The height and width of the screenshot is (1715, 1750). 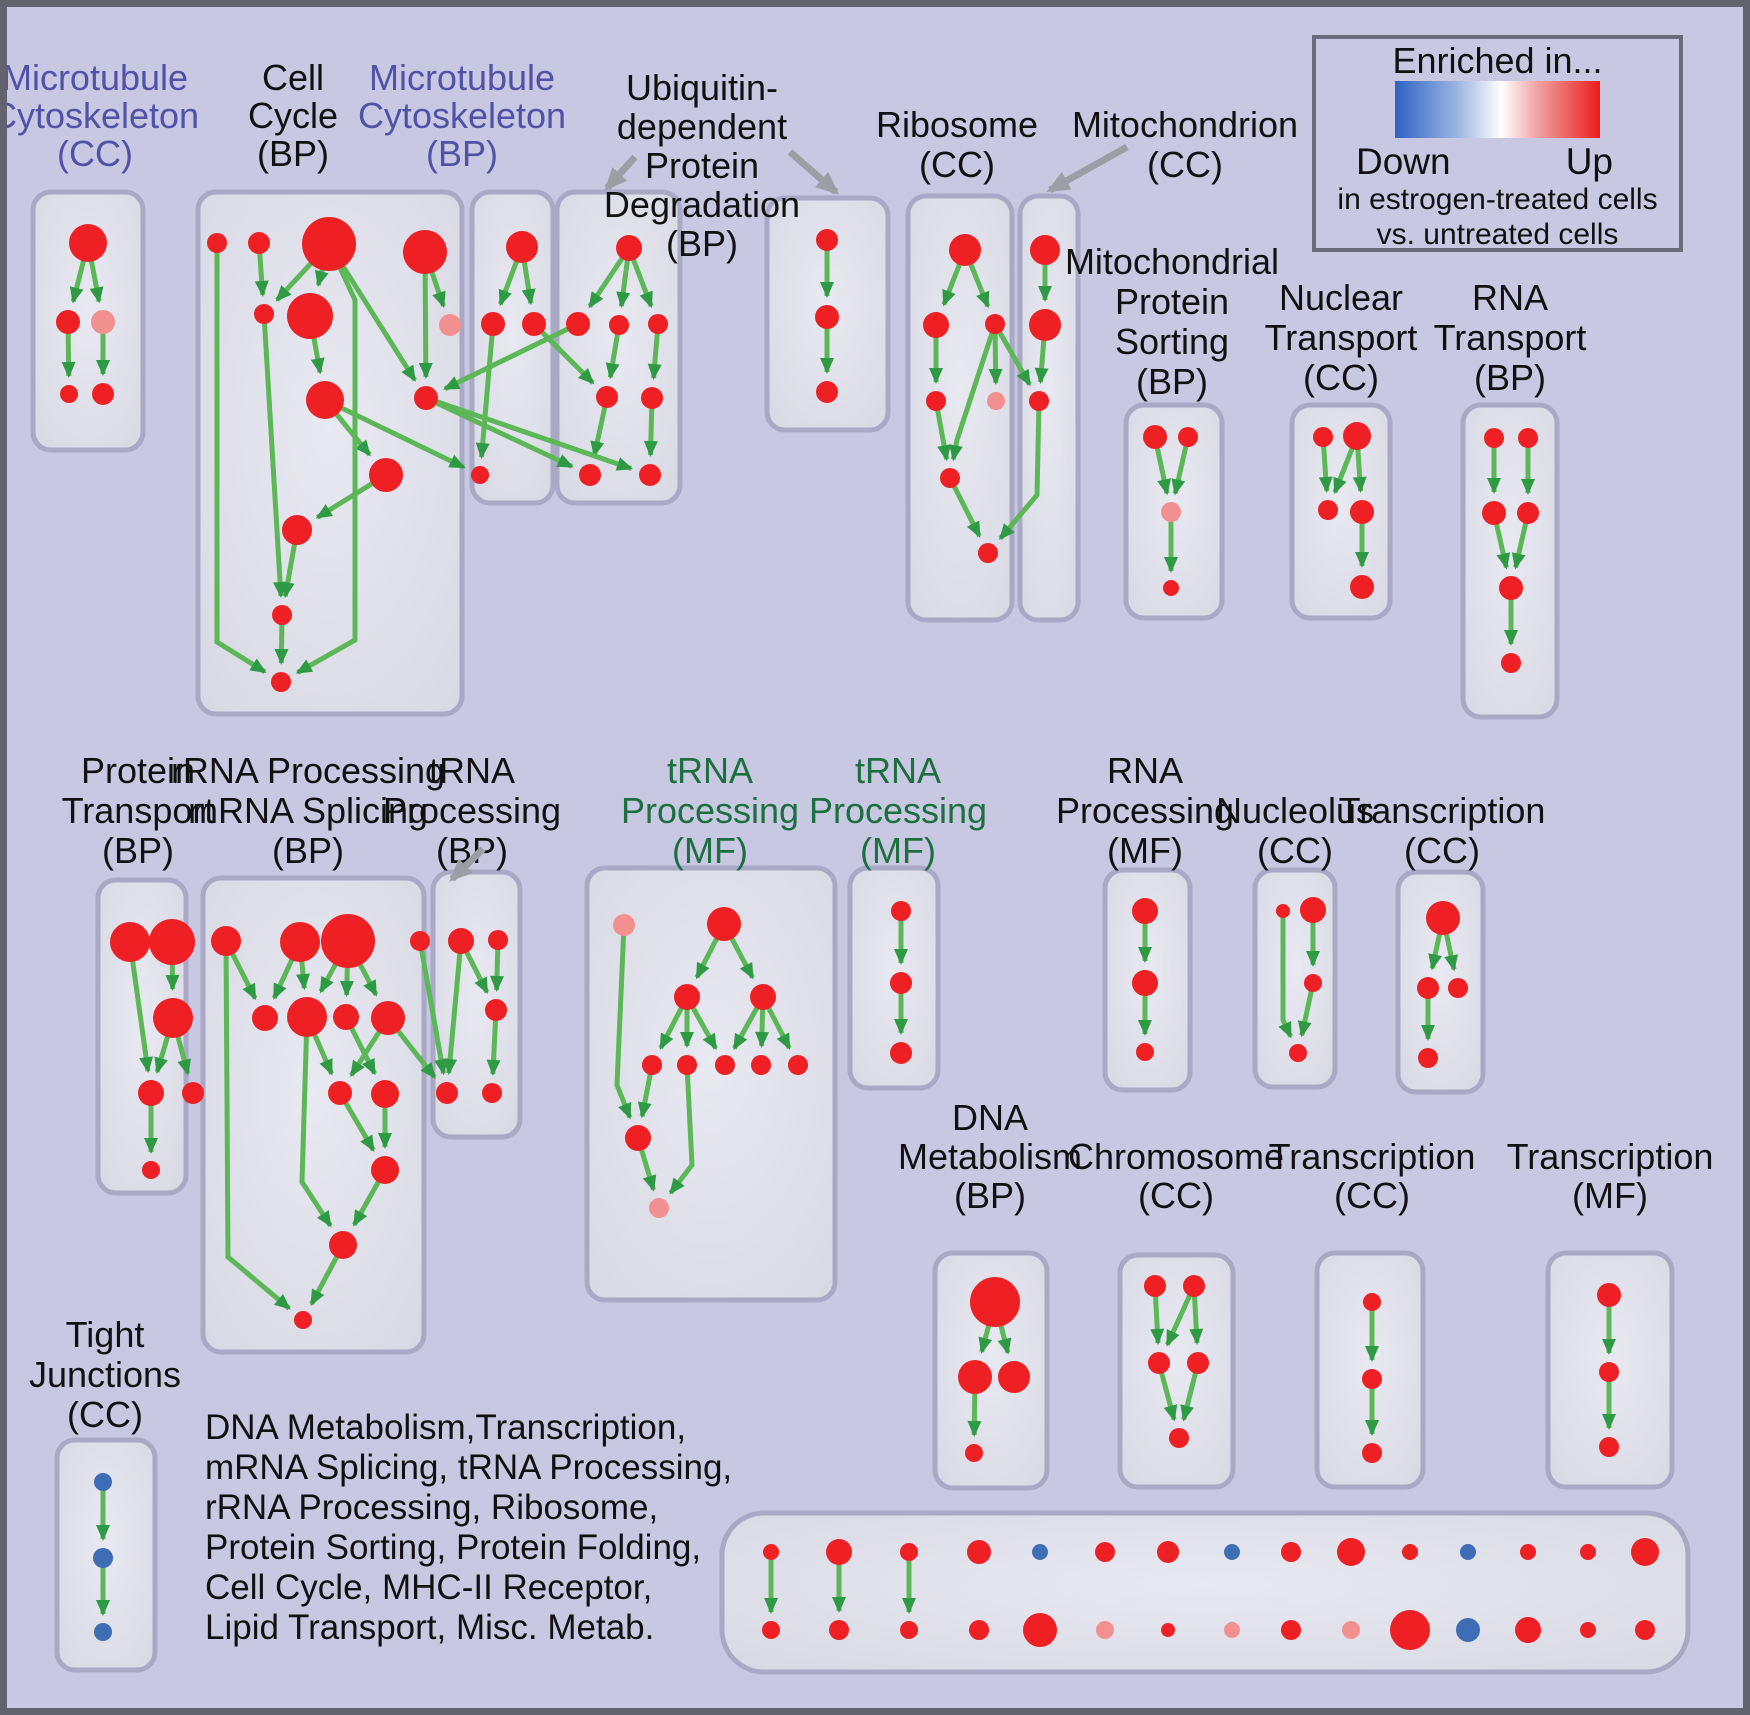 I want to click on group-label-rnat: Transport, so click(x=1510, y=337).